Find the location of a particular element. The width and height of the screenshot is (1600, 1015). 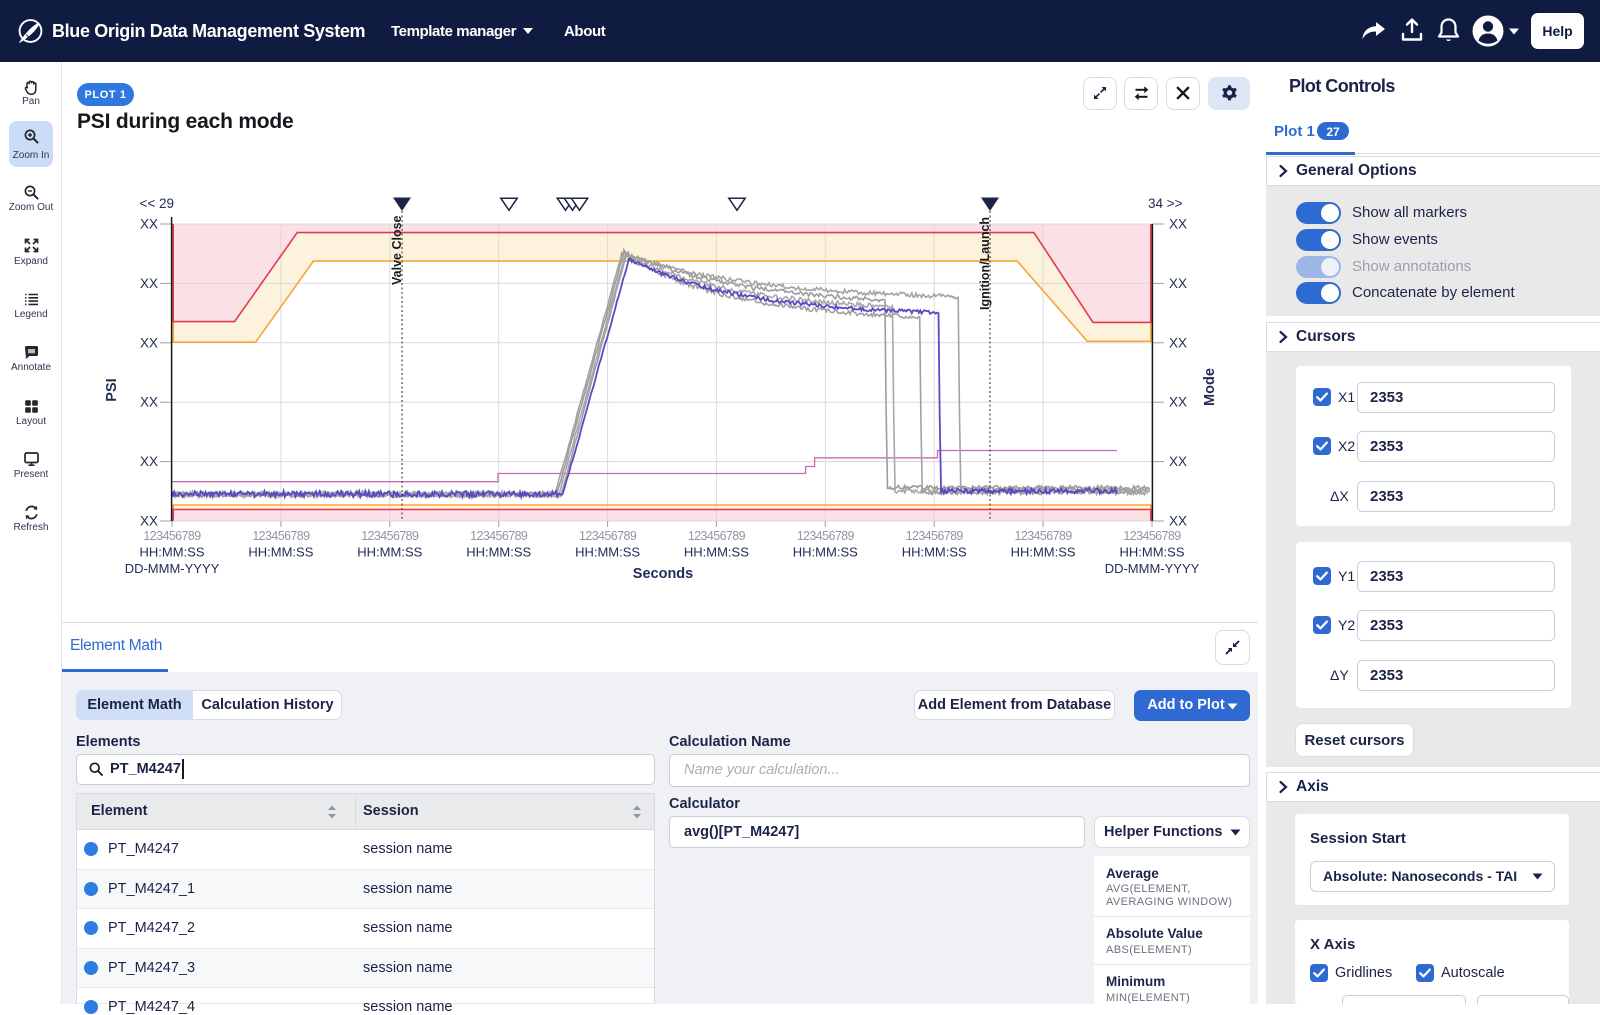

svg-text: << 29 is located at coordinates (156, 203).